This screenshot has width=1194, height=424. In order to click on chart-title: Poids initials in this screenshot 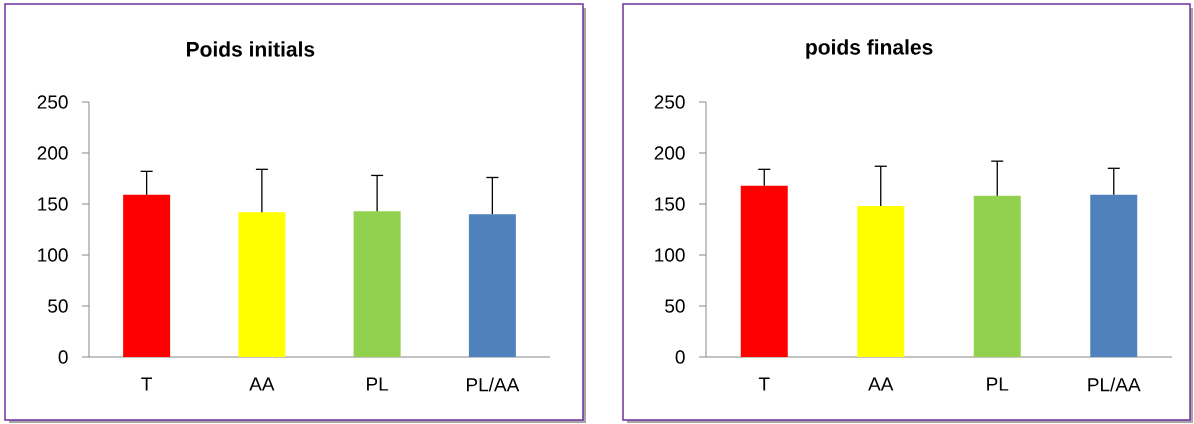, I will do `click(251, 49)`.